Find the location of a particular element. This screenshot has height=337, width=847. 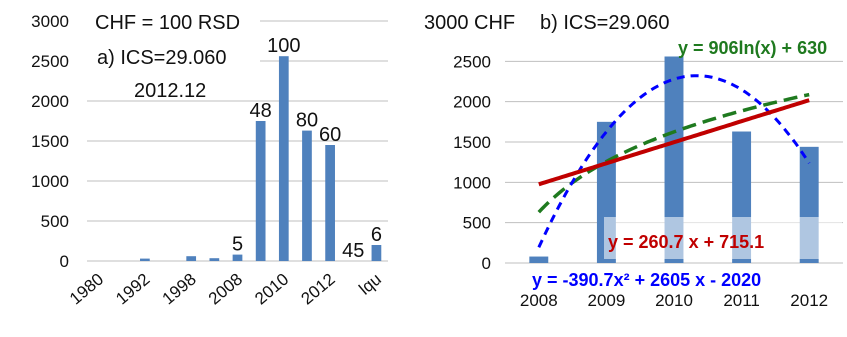

right-y-tick-label: 1500 is located at coordinates (472, 142).